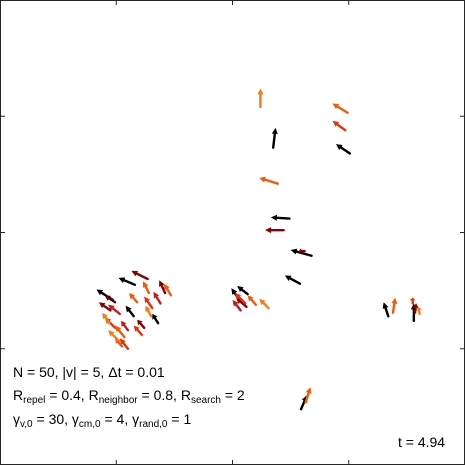 The image size is (465, 465). What do you see at coordinates (179, 419) in the screenshot?
I see `gamma-rand-value: = 1` at bounding box center [179, 419].